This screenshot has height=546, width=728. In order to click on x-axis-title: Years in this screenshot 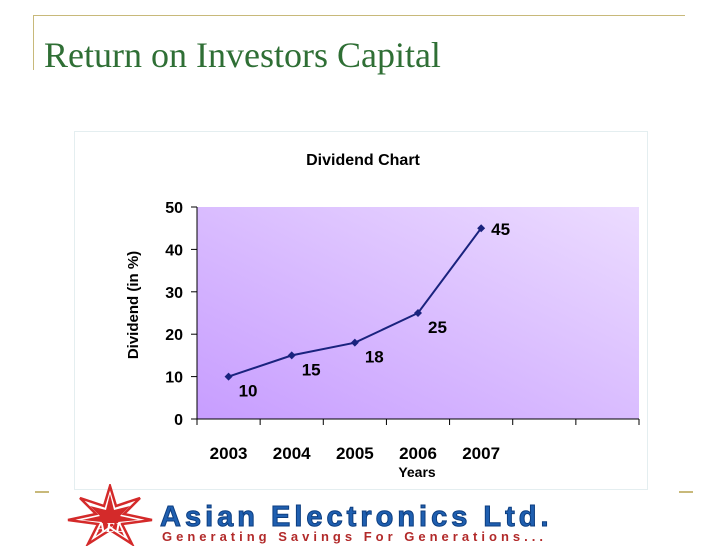, I will do `click(417, 472)`.